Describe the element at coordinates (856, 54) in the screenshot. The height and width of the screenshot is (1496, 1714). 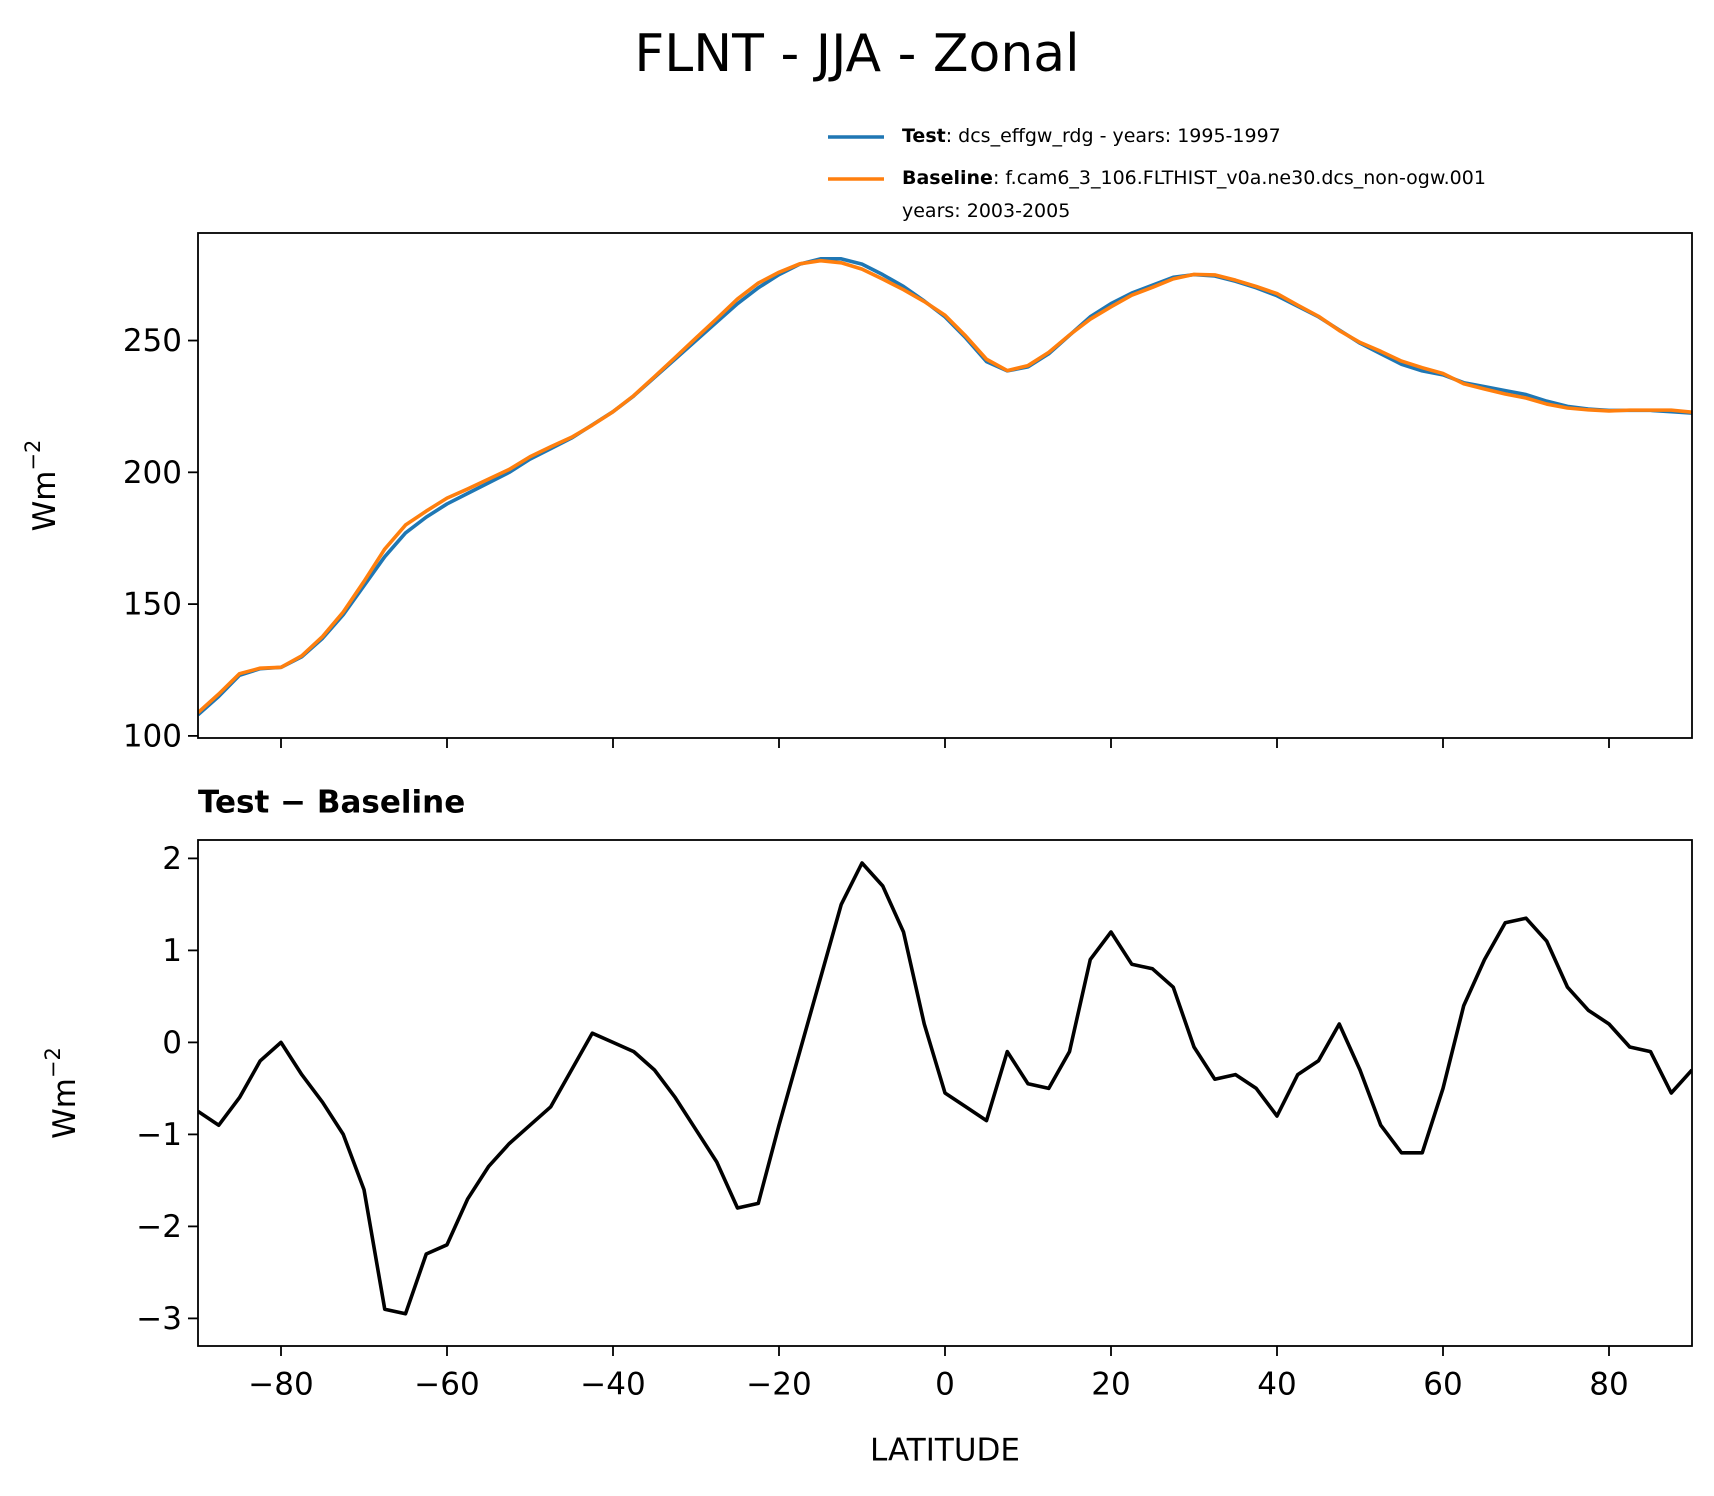
I see `figure-title: FLNT - JJA - Zonal` at that location.